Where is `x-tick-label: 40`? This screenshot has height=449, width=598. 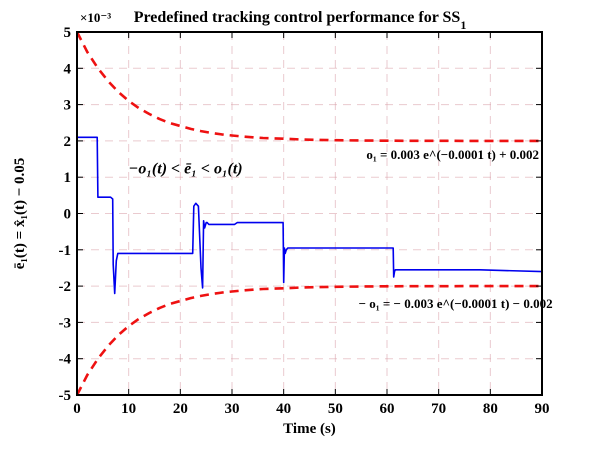
x-tick-label: 40 is located at coordinates (283, 409).